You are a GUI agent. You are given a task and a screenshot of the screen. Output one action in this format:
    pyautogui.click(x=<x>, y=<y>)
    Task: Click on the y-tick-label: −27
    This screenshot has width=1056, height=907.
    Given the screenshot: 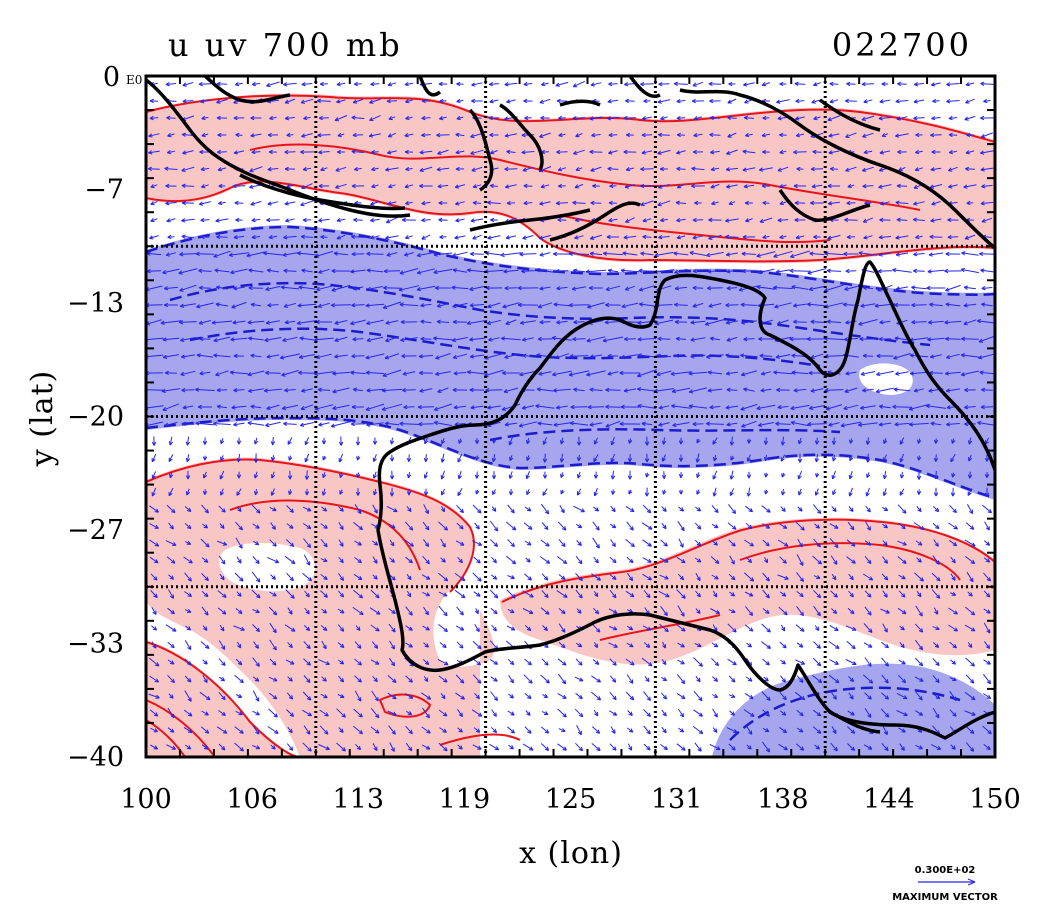 What is the action you would take?
    pyautogui.click(x=95, y=530)
    